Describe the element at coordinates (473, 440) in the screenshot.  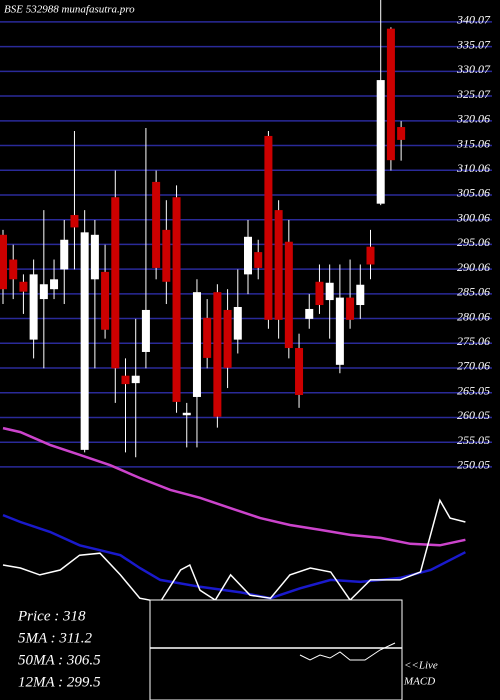
I see `y-tick-label: 255.05` at that location.